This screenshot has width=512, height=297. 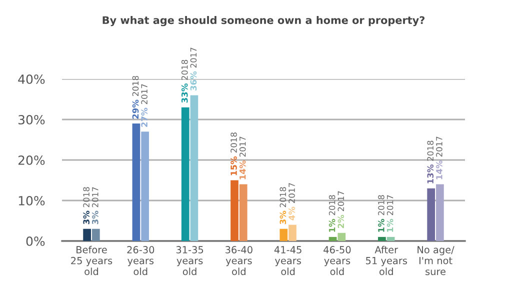 I want to click on data-label: 27%, so click(x=144, y=117).